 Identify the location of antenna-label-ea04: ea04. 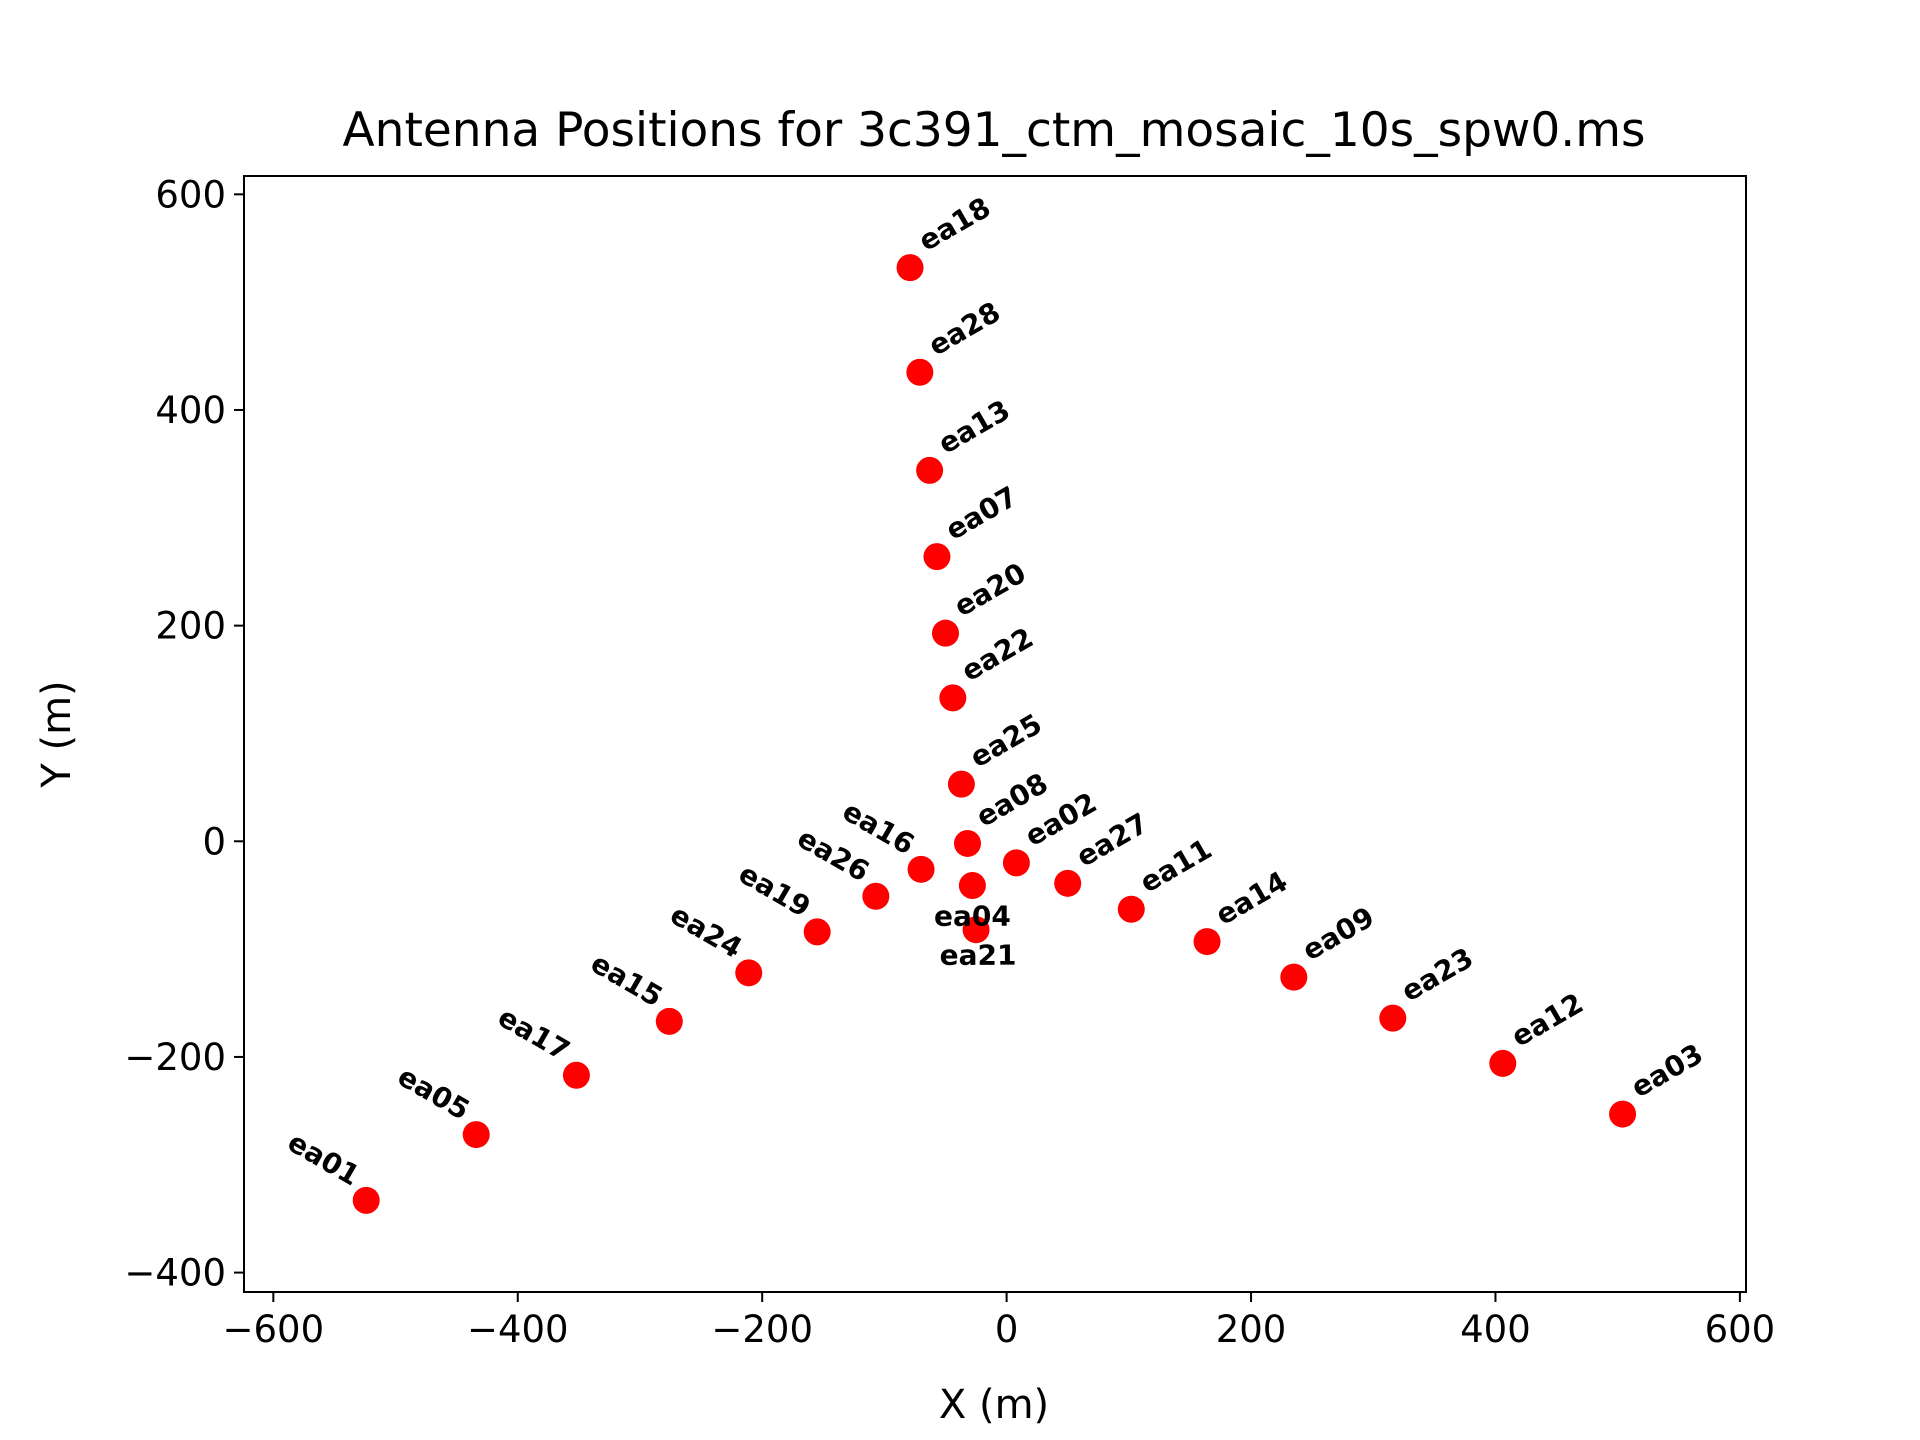
(972, 915).